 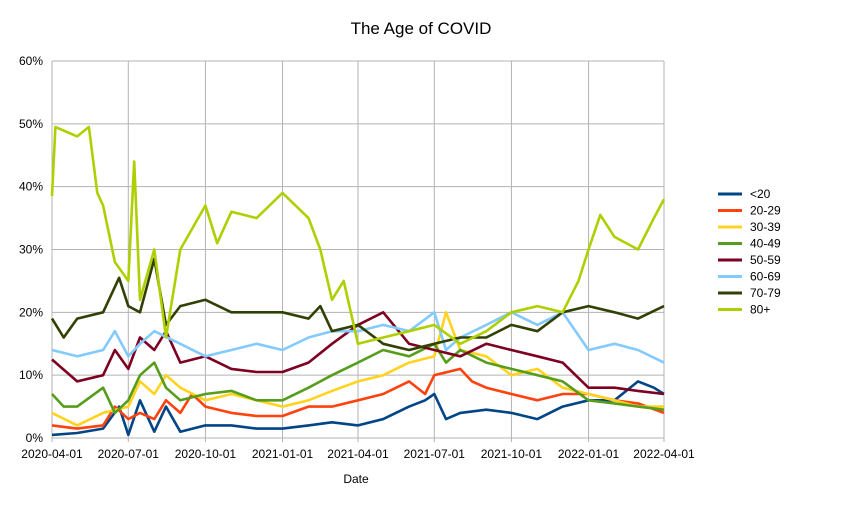 What do you see at coordinates (765, 293) in the screenshot?
I see `legend-label: 70-79` at bounding box center [765, 293].